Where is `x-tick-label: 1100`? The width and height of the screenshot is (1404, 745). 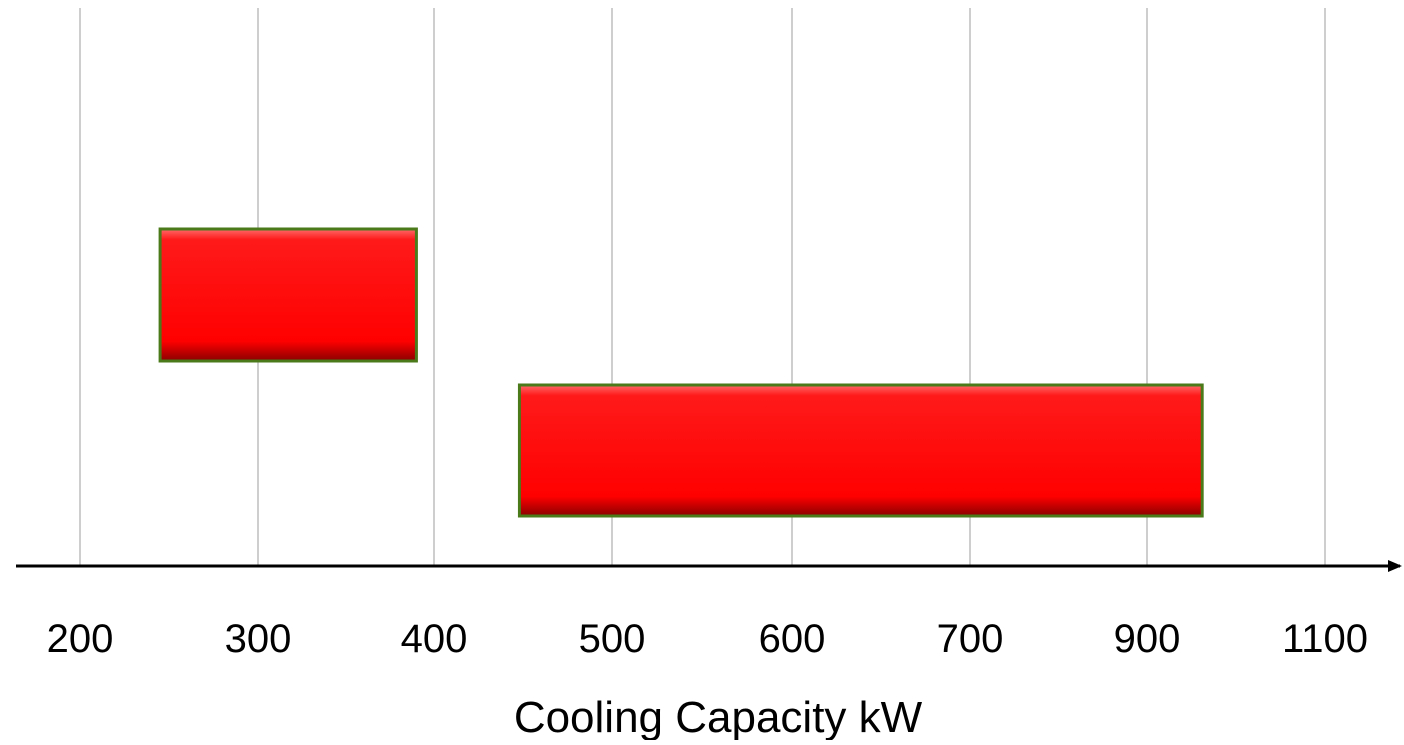 x-tick-label: 1100 is located at coordinates (1325, 639).